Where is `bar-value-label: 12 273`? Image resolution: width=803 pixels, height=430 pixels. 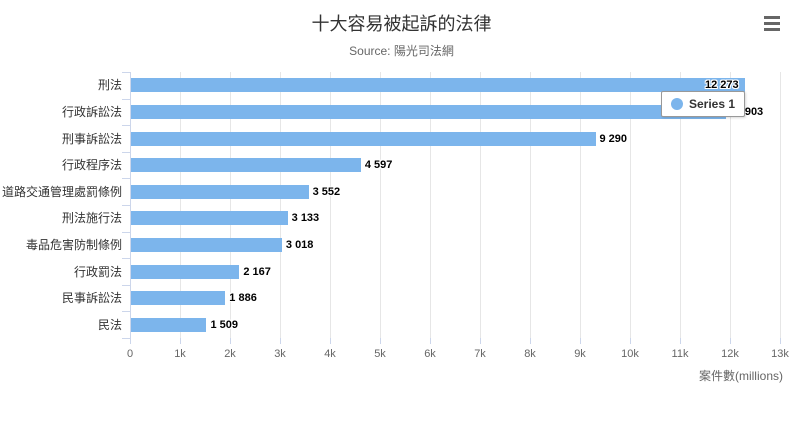
bar-value-label: 12 273 is located at coordinates (721, 85).